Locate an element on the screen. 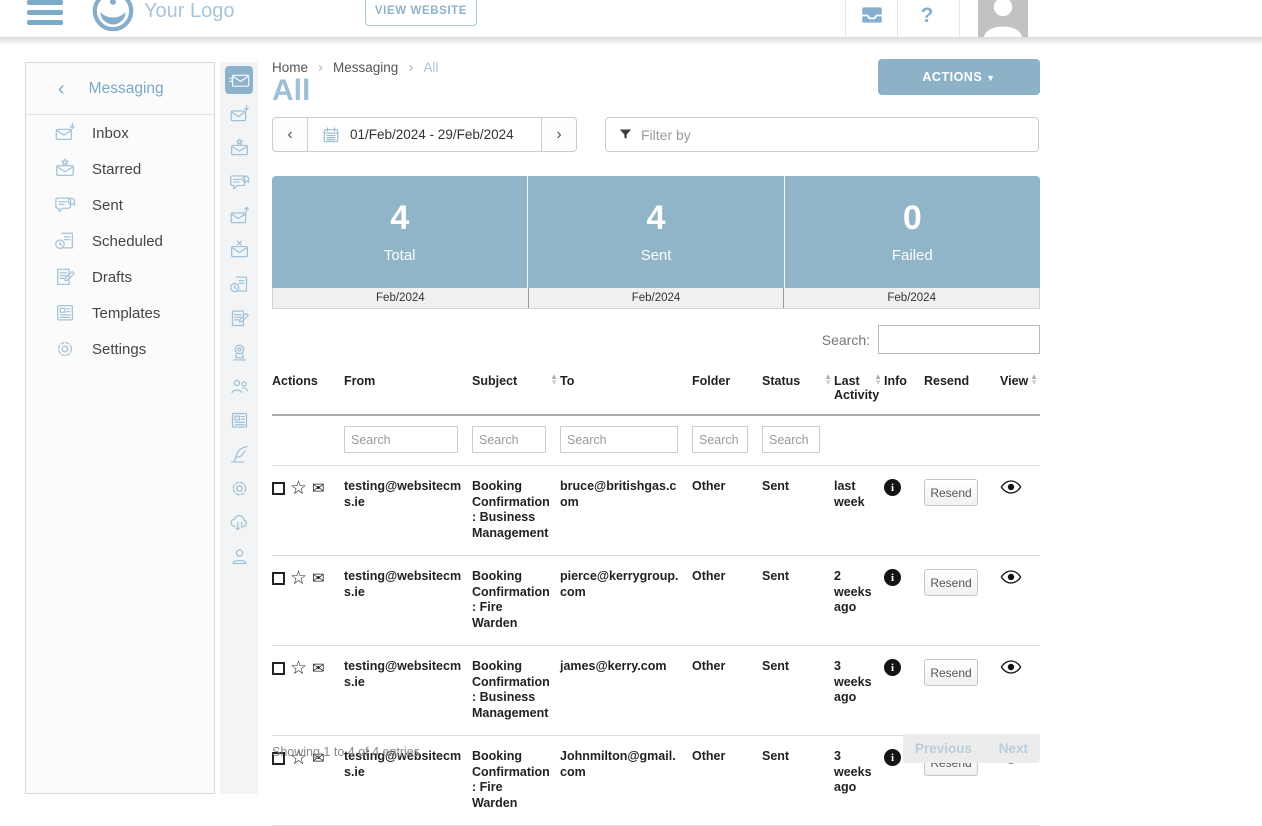 The height and width of the screenshot is (826, 1262). sidebar-item-starred: Starred is located at coordinates (120, 169).